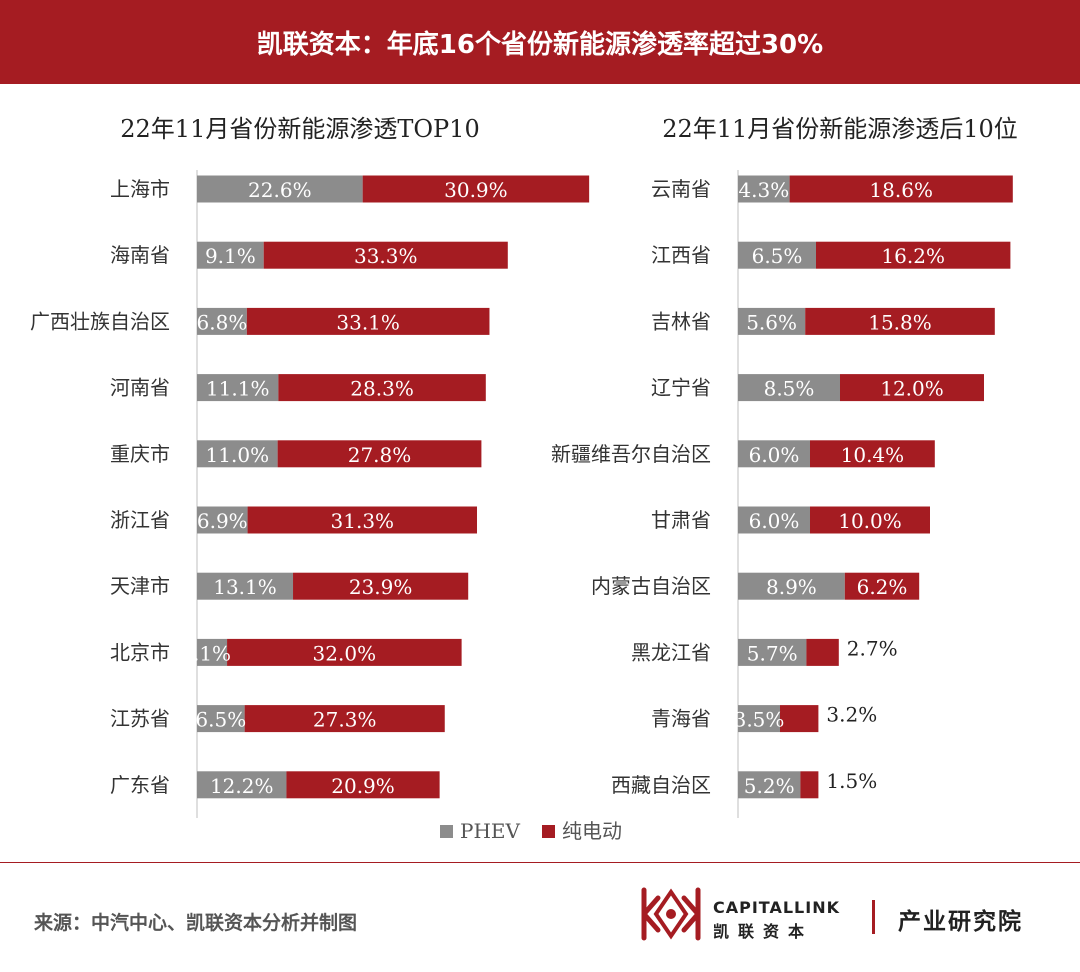 This screenshot has height=972, width=1080. I want to click on right-chart-title: 22年11月省份新能源渗透后10位, so click(840, 129).